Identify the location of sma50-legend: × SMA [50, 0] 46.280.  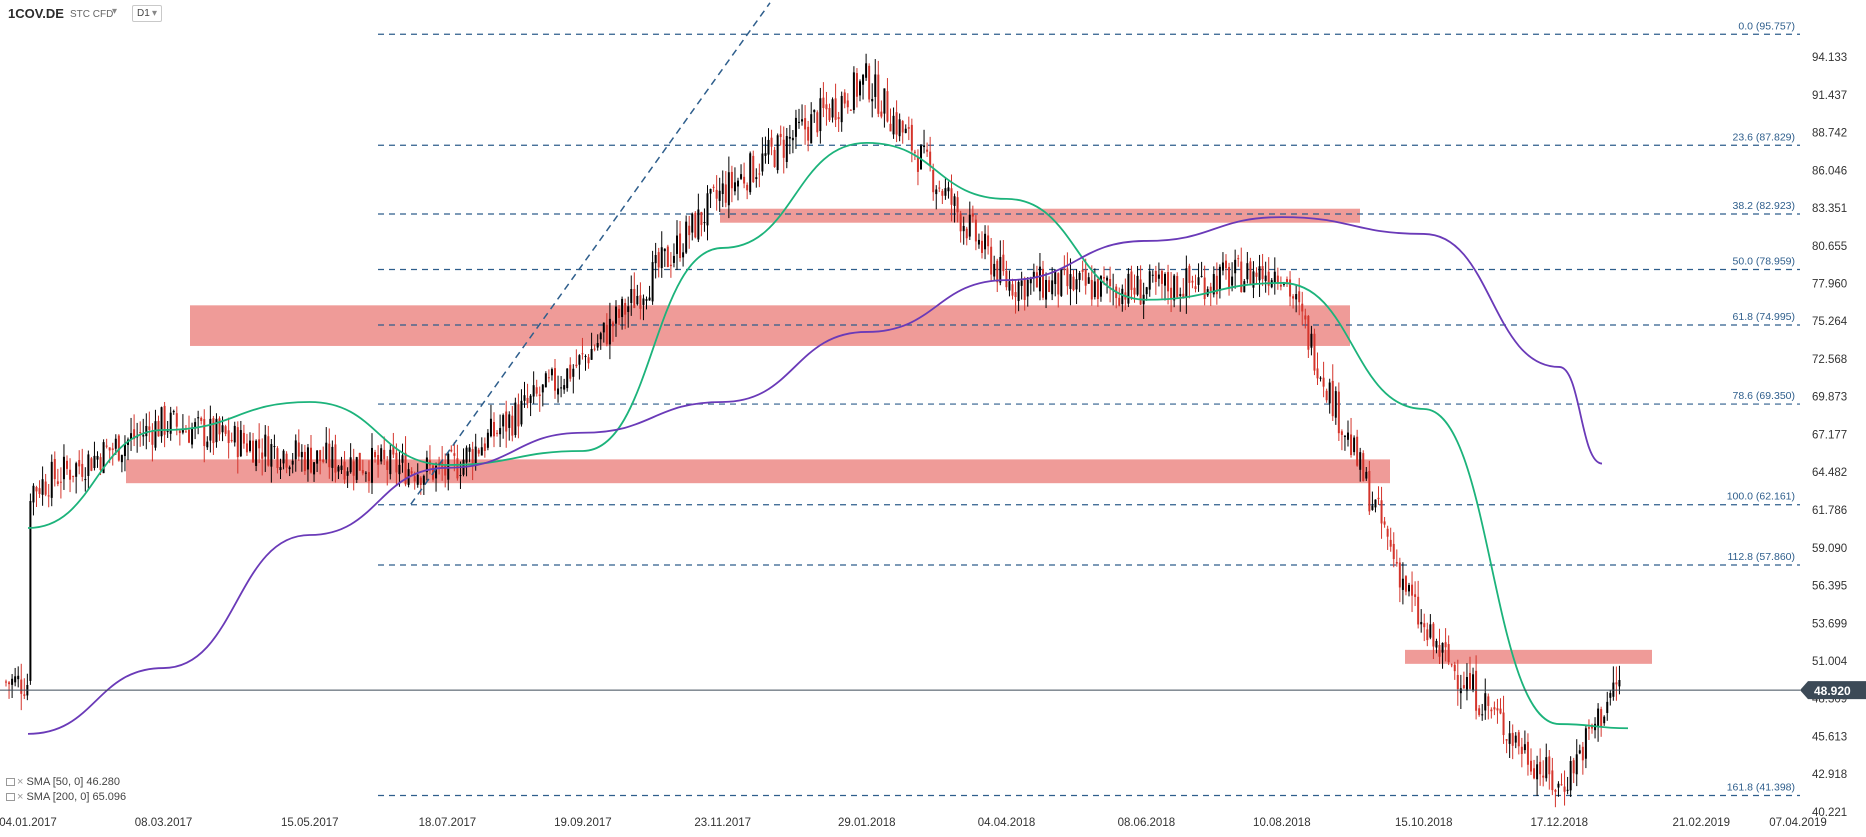
(63, 782).